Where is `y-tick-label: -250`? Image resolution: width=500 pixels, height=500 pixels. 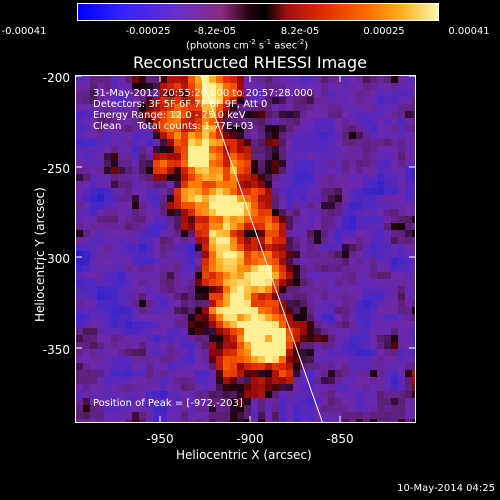 y-tick-label: -250 is located at coordinates (56, 169).